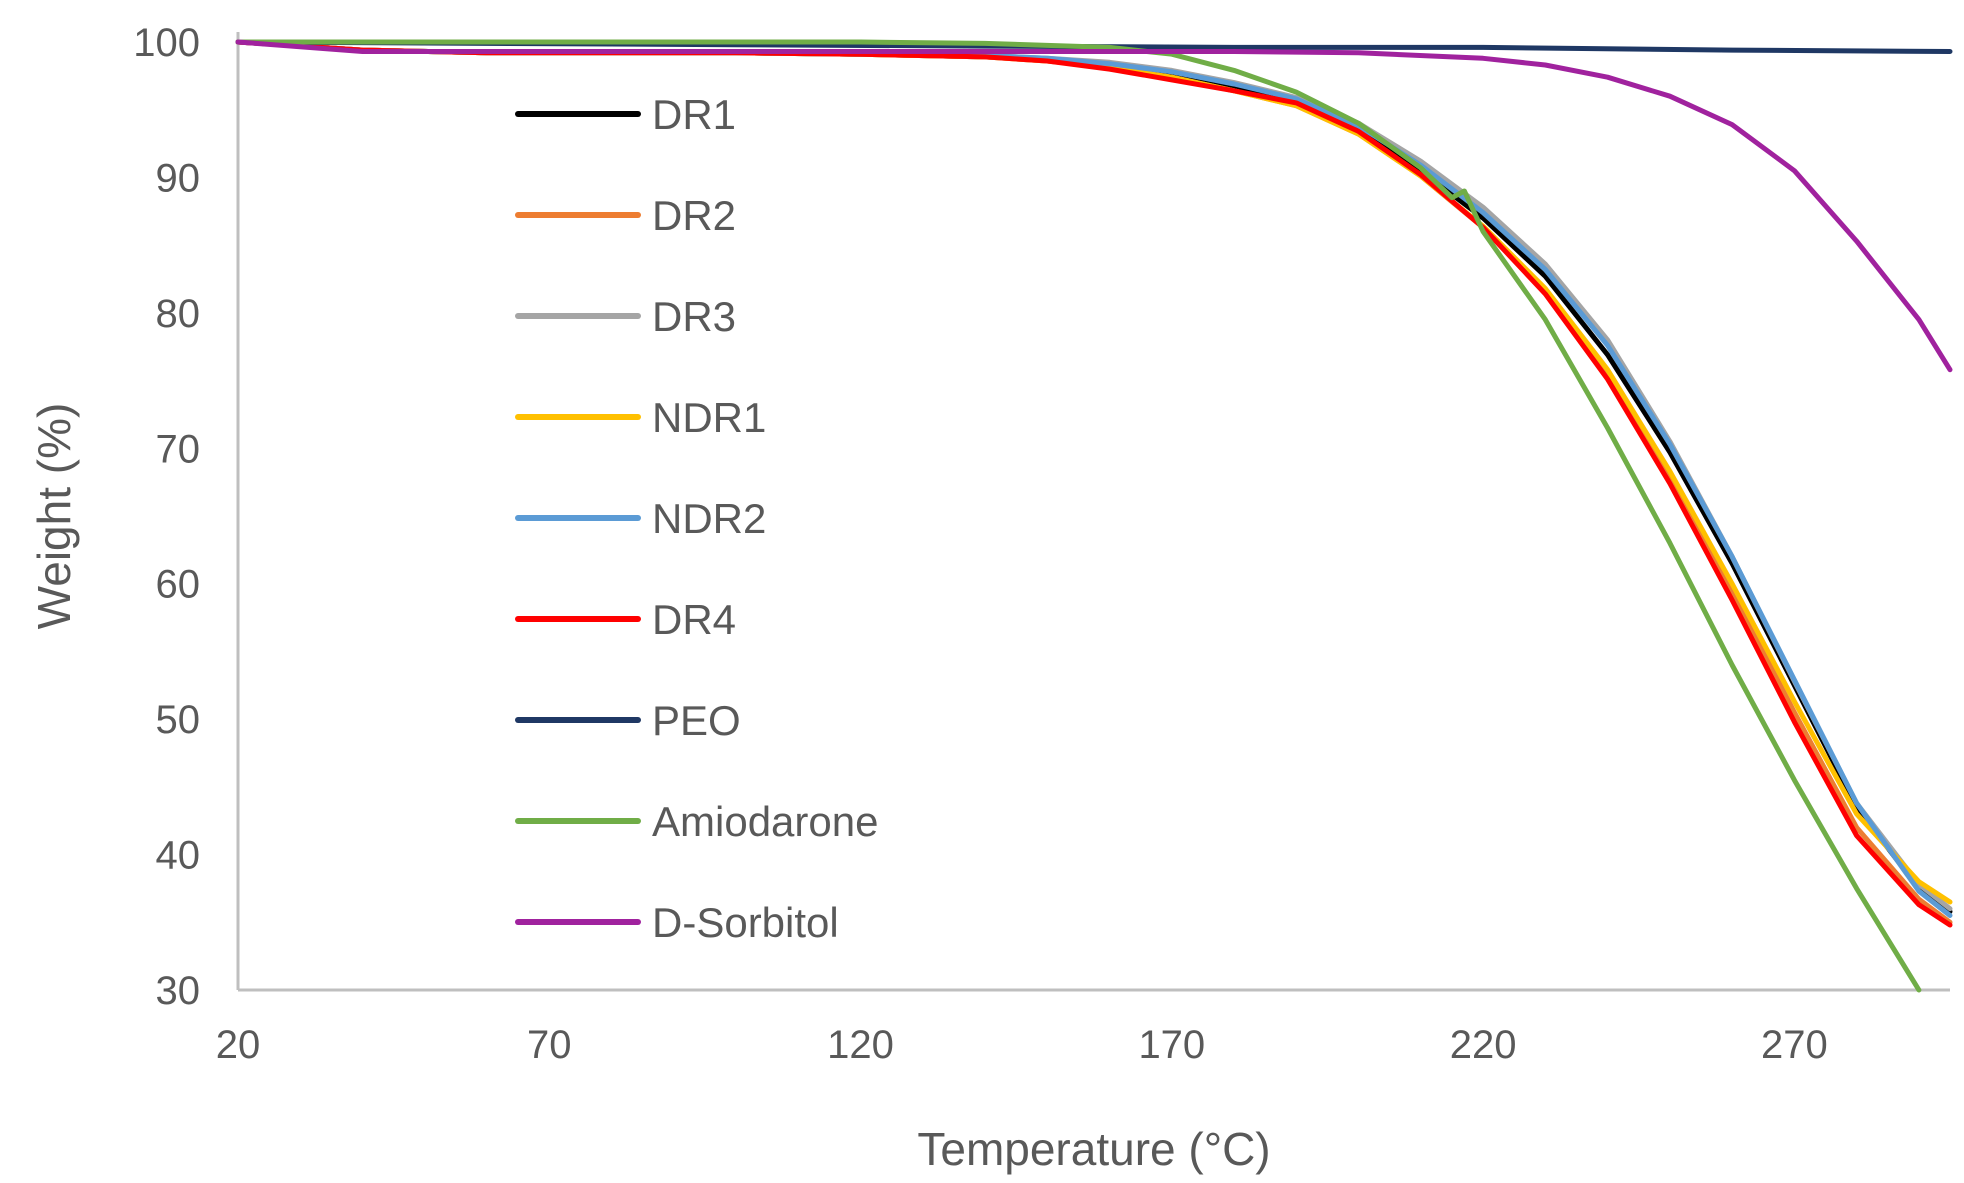 Image resolution: width=1964 pixels, height=1183 pixels. I want to click on x-tick-label: 20, so click(238, 1045).